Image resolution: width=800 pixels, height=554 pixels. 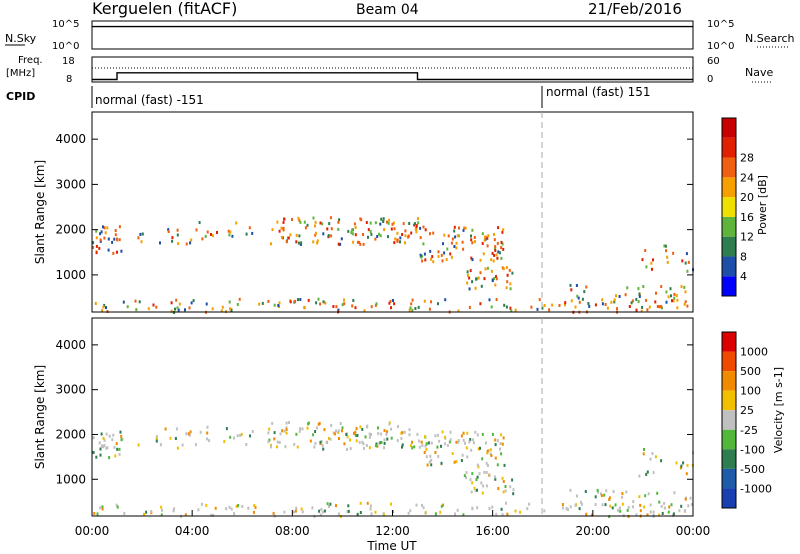 What do you see at coordinates (762, 205) in the screenshot?
I see `power-colorbar-label: Power [dB]` at bounding box center [762, 205].